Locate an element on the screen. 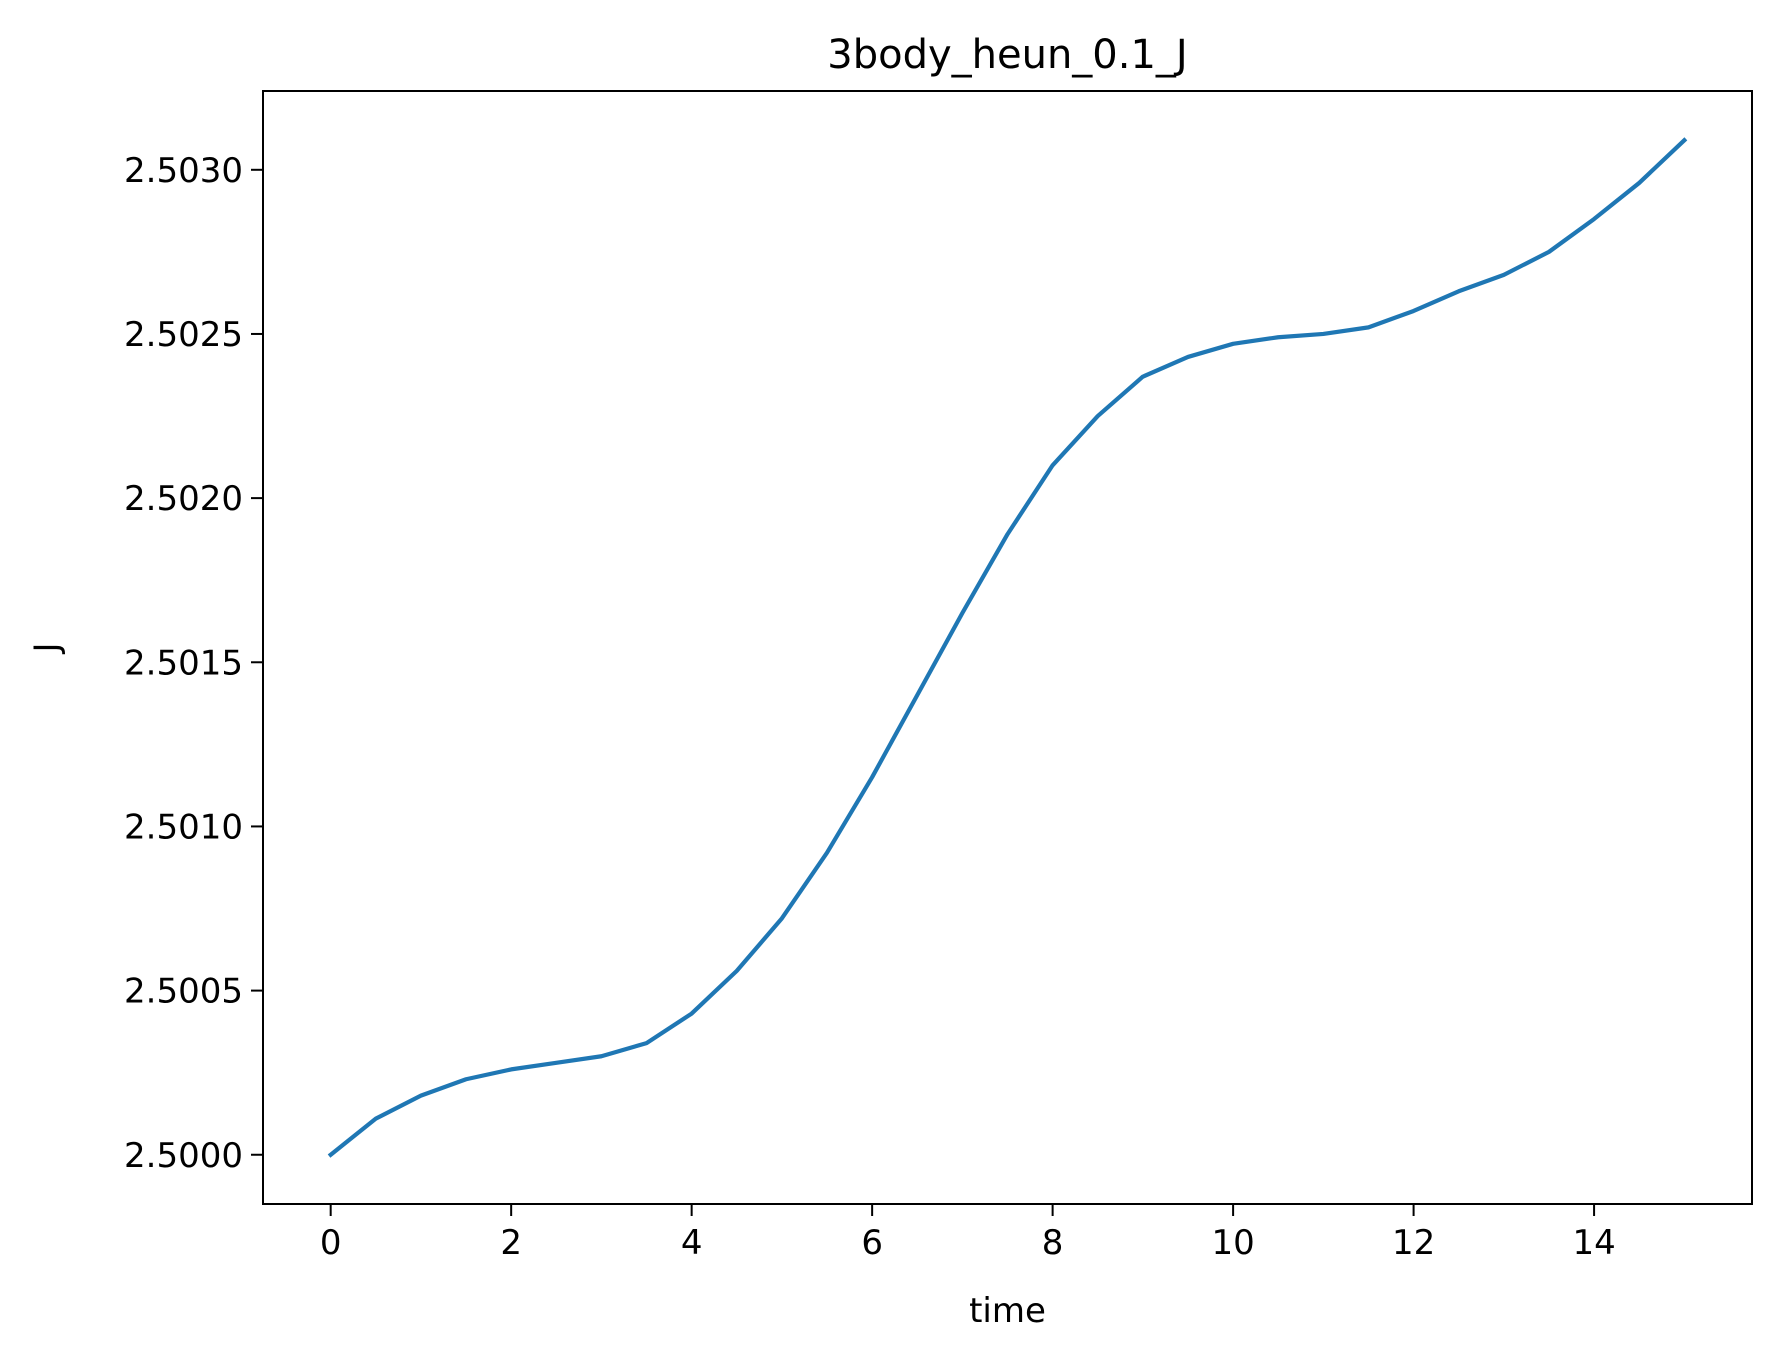  x-tick-label: 12 is located at coordinates (1413, 1243).